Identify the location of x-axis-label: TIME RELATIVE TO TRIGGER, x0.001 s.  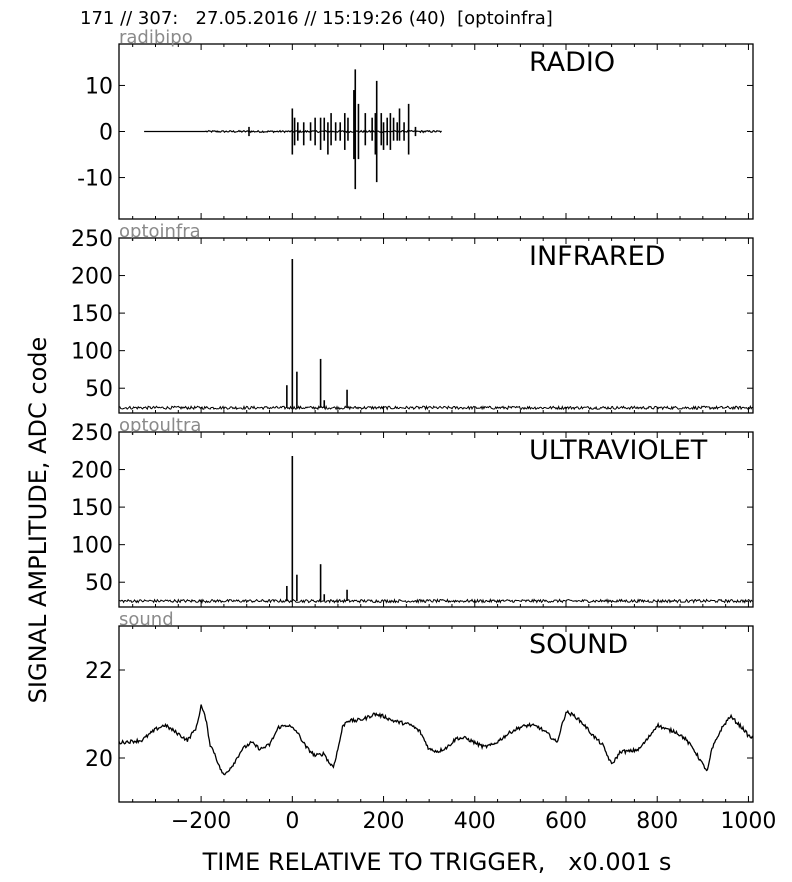
(437, 862).